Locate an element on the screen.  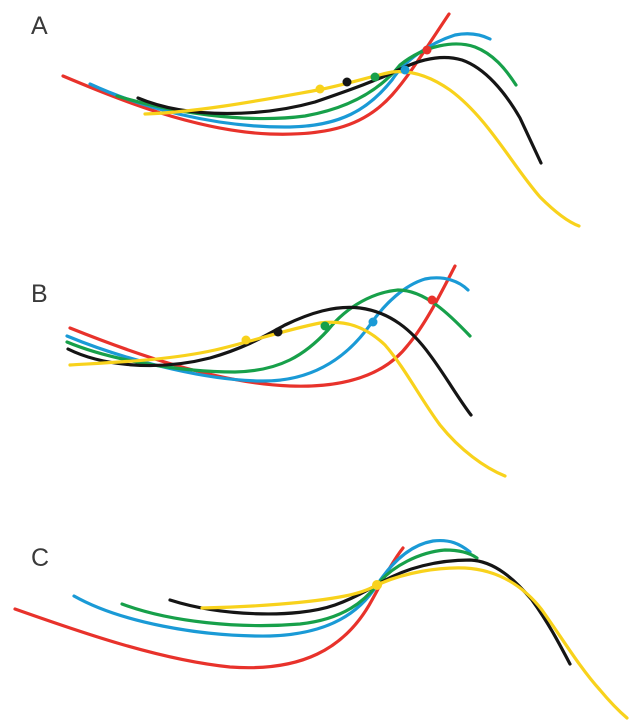
panel-b-curve-red is located at coordinates (262, 326).